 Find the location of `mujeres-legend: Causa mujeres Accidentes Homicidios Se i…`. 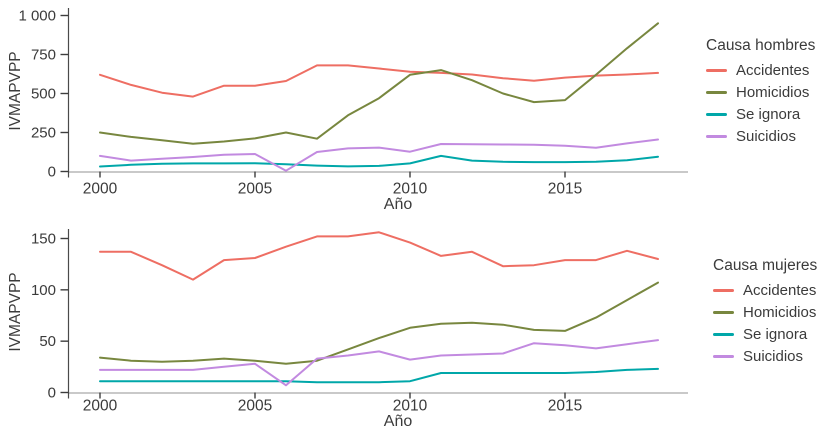

mujeres-legend: Causa mujeres Accidentes Homicidios Se i… is located at coordinates (765, 313).